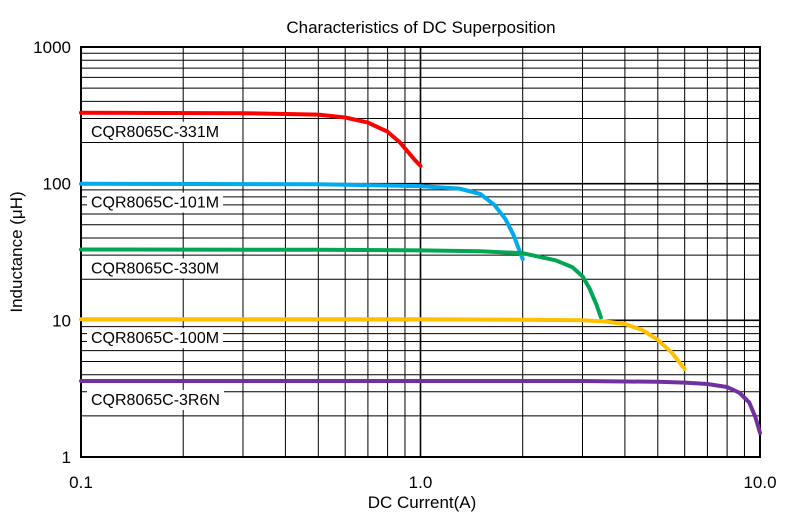  What do you see at coordinates (420, 27) in the screenshot?
I see `chart-title: Characteristics of DC Superposition` at bounding box center [420, 27].